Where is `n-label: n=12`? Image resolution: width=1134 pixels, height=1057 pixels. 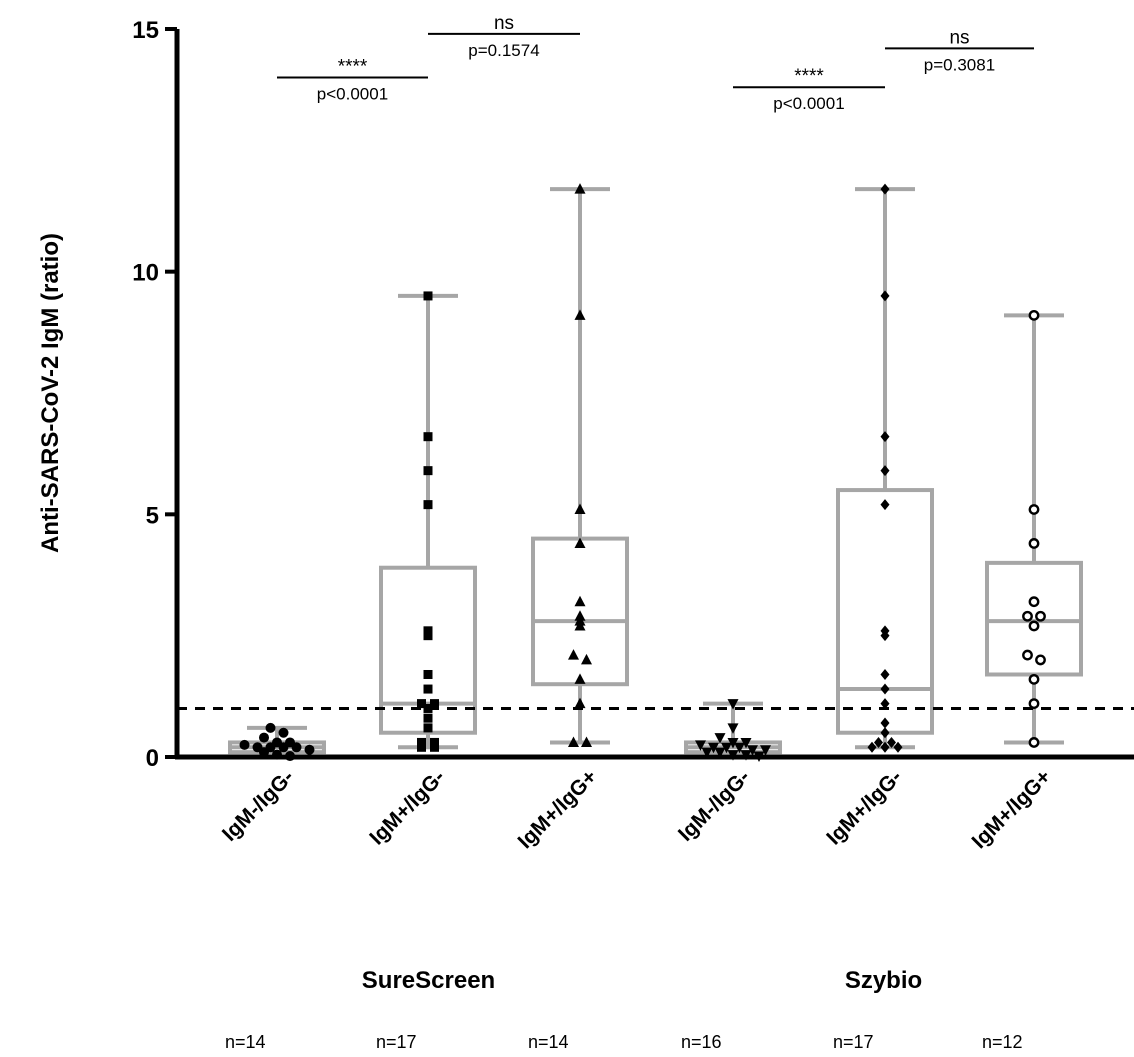
n-label: n=12 is located at coordinates (1002, 1042).